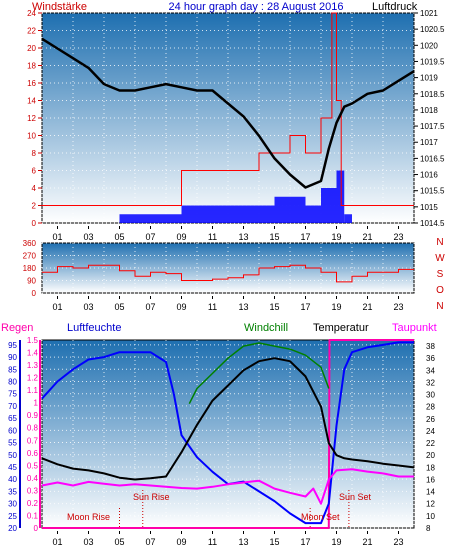 The image size is (470, 555). What do you see at coordinates (256, 7) in the screenshot?
I see `chart-title: 24 hour graph day : 28 August 2016` at bounding box center [256, 7].